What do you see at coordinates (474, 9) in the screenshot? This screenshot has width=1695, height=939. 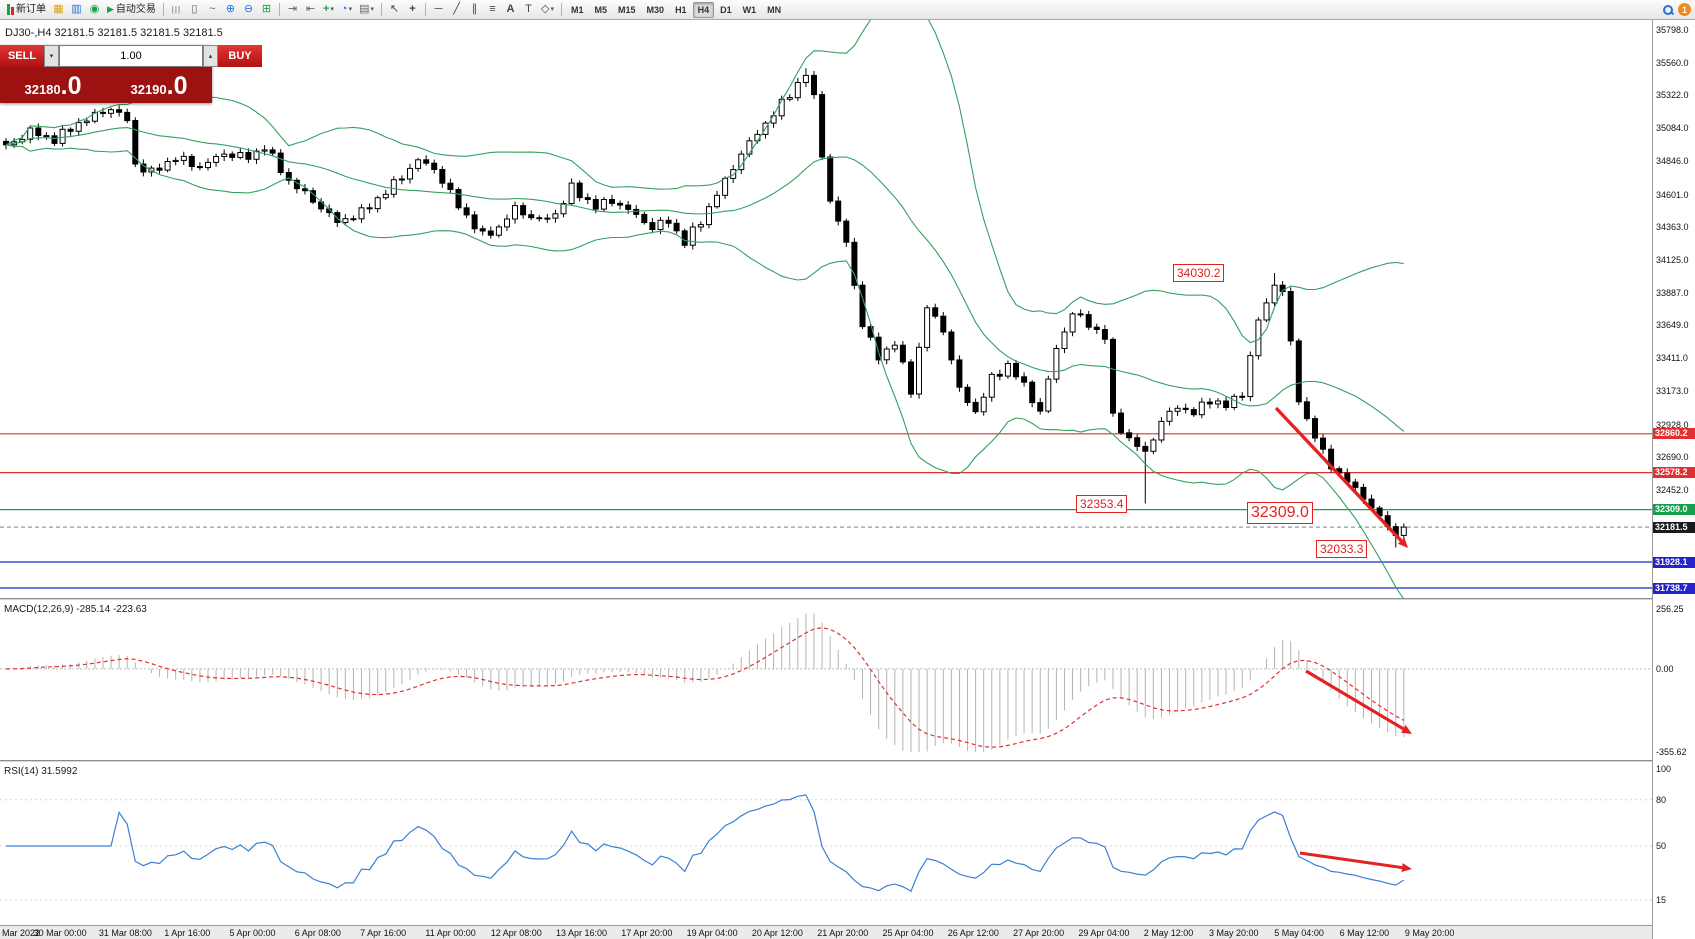 I see `channel-tool-icon: ∥` at bounding box center [474, 9].